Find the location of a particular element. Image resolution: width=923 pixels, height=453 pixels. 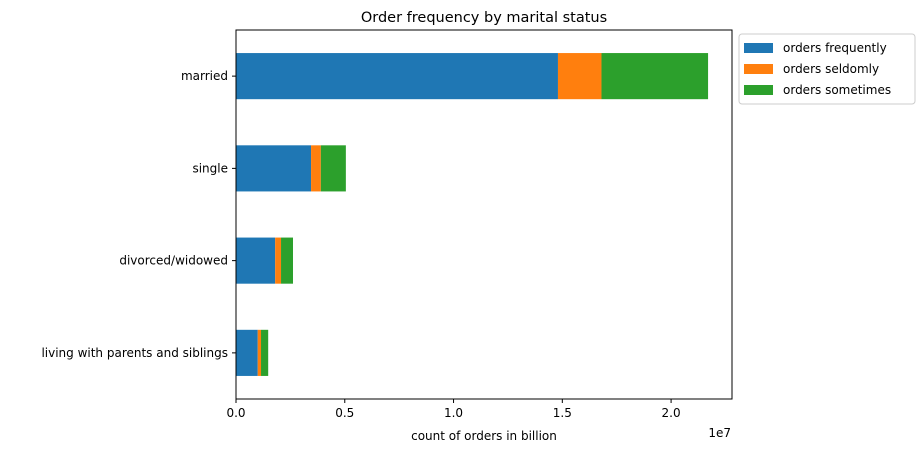

legend-label-1: orders frequently is located at coordinates (835, 48).